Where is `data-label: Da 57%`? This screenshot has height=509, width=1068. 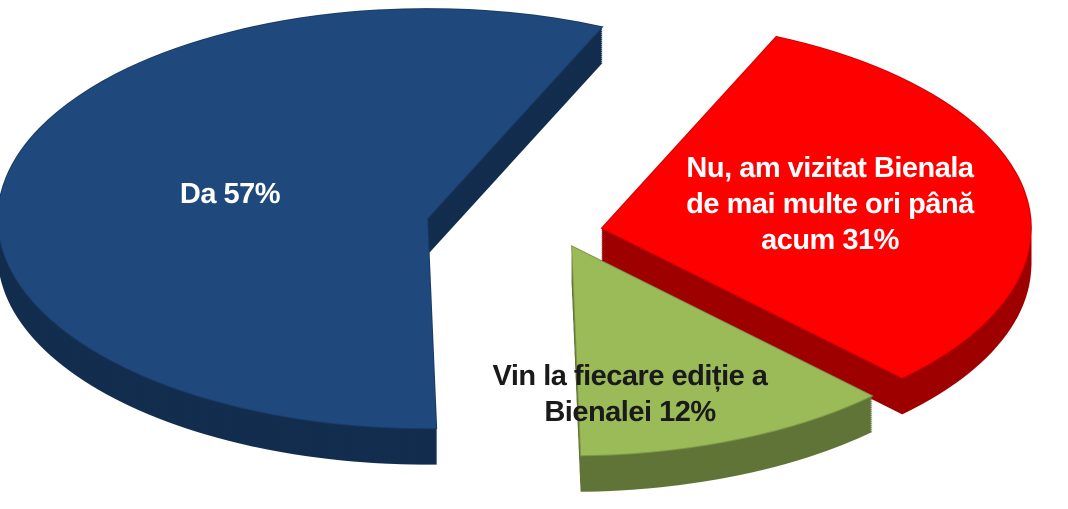 data-label: Da 57% is located at coordinates (230, 194).